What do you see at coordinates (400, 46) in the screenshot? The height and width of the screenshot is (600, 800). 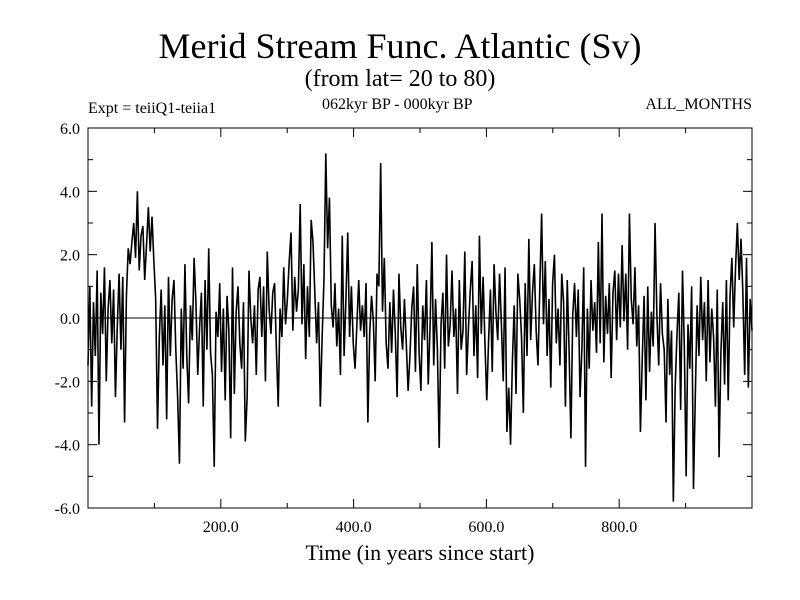 I see `chart-title: Merid Stream Func. Atlantic (Sv)` at bounding box center [400, 46].